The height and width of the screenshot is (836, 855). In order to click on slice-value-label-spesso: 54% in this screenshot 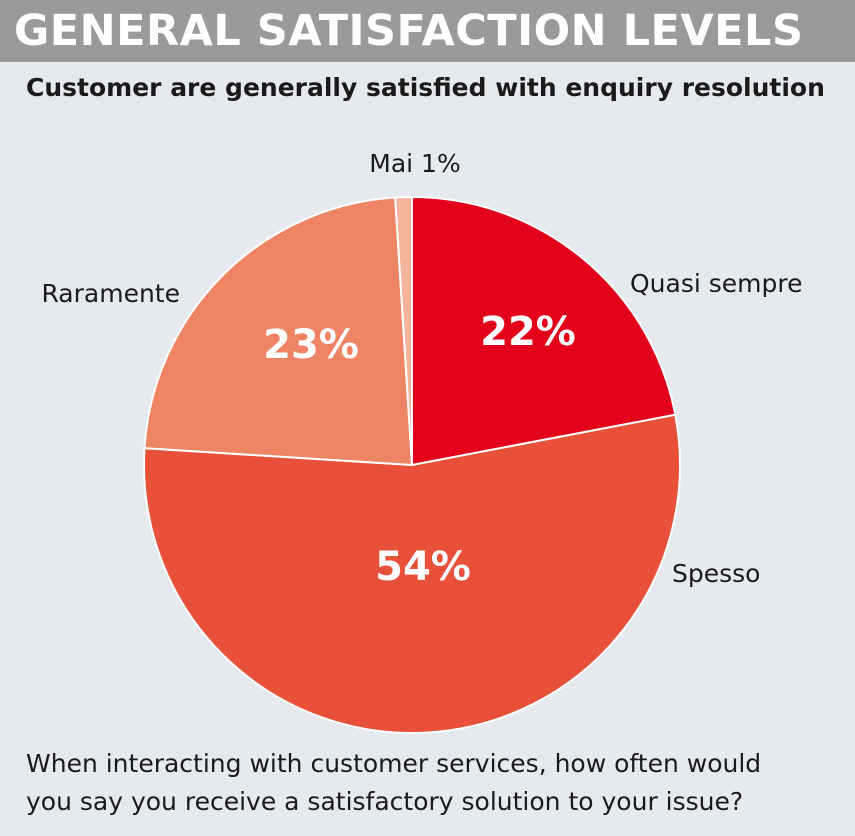, I will do `click(423, 567)`.